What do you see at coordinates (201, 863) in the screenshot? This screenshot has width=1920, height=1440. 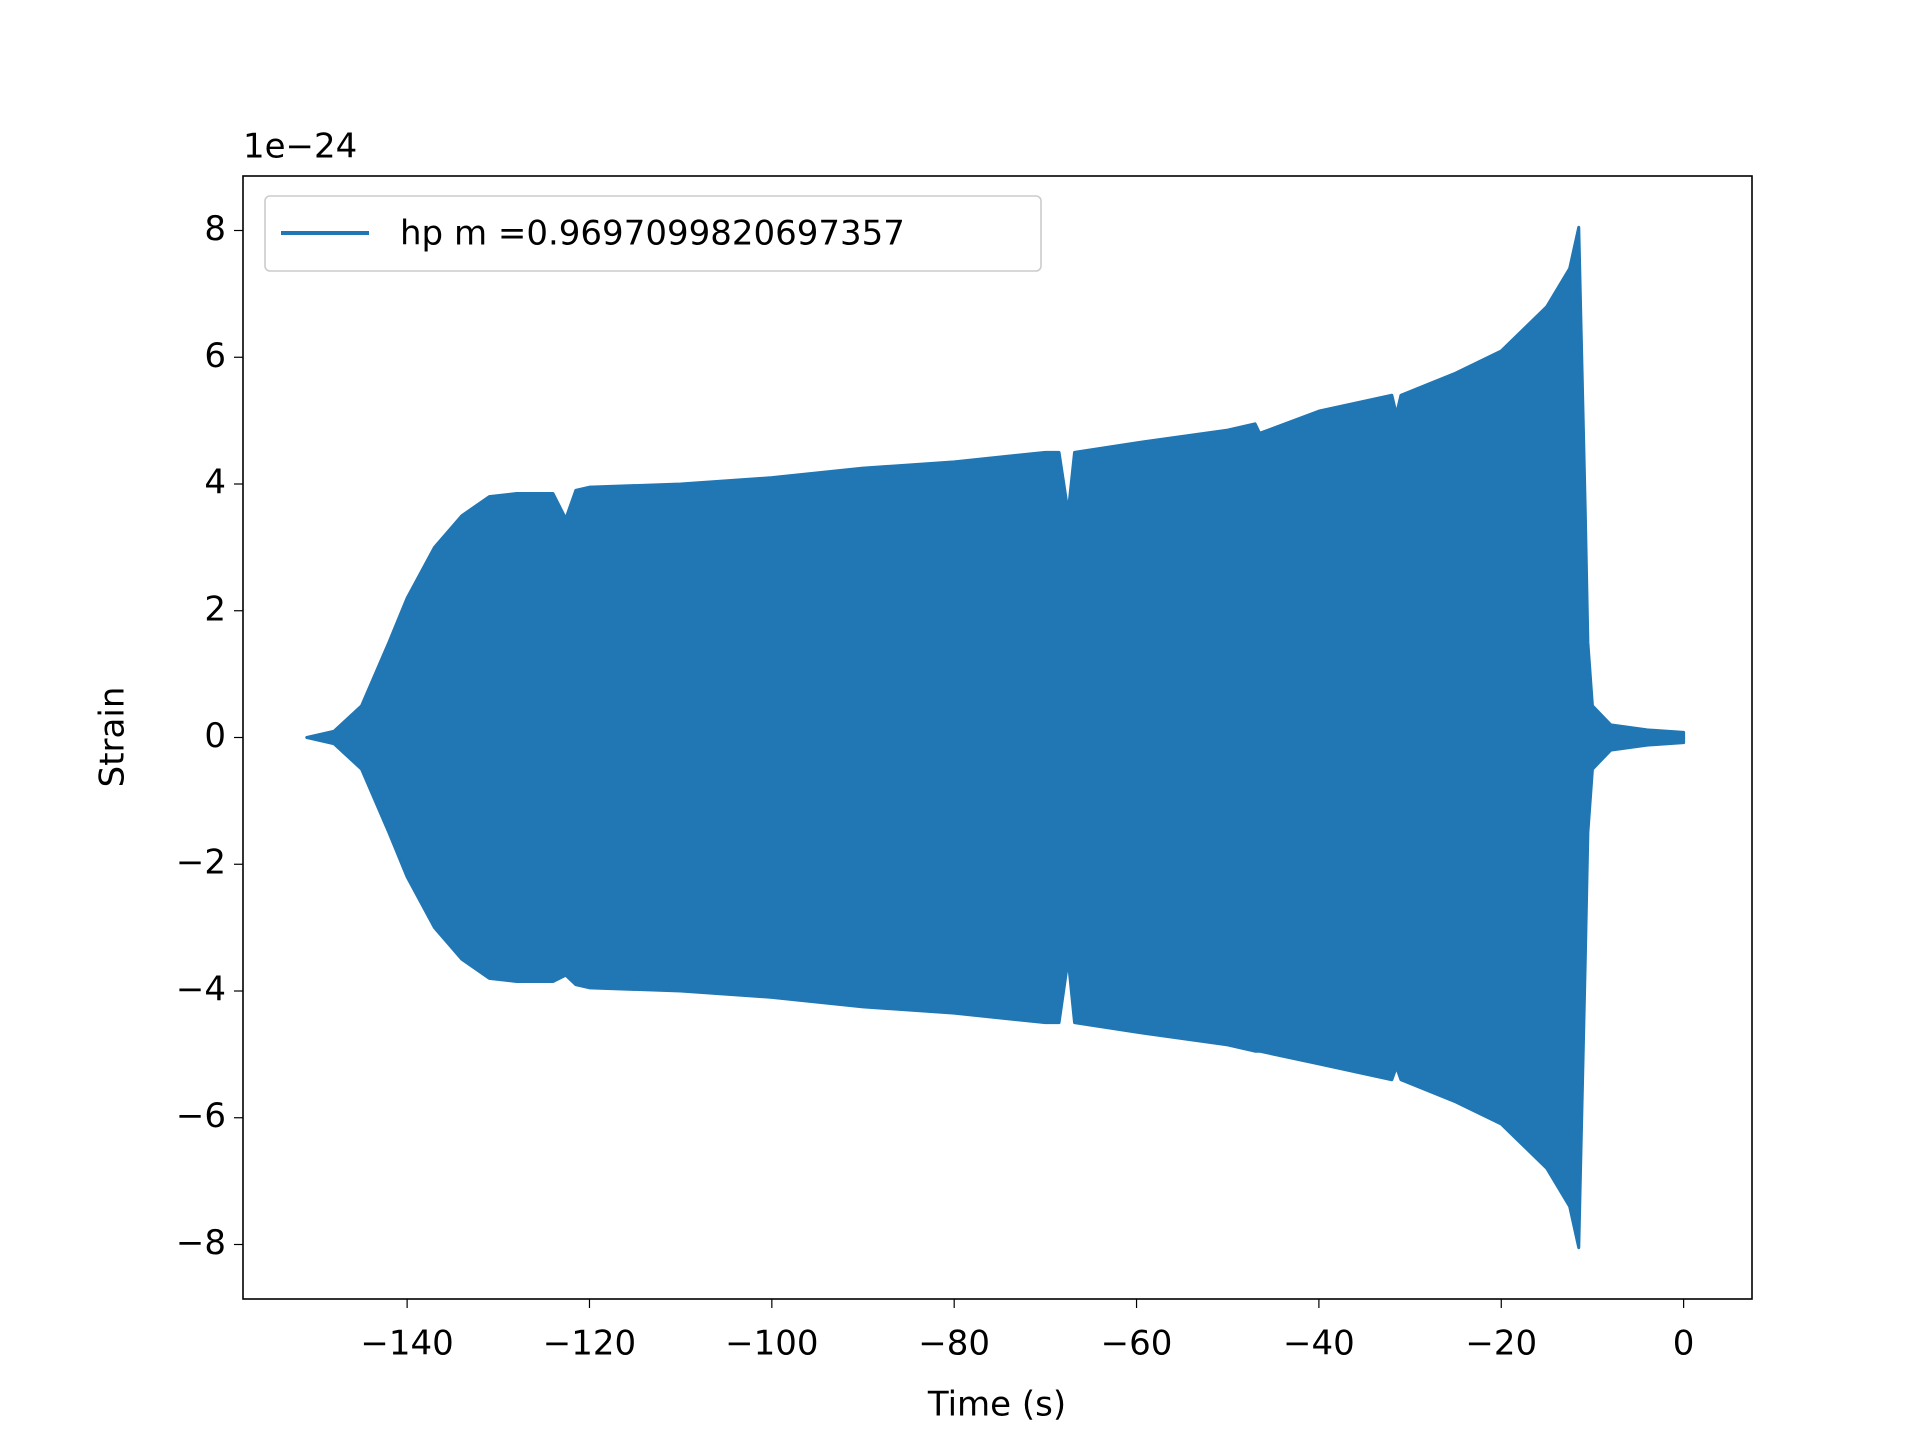 I see `y-tick-label: −2` at bounding box center [201, 863].